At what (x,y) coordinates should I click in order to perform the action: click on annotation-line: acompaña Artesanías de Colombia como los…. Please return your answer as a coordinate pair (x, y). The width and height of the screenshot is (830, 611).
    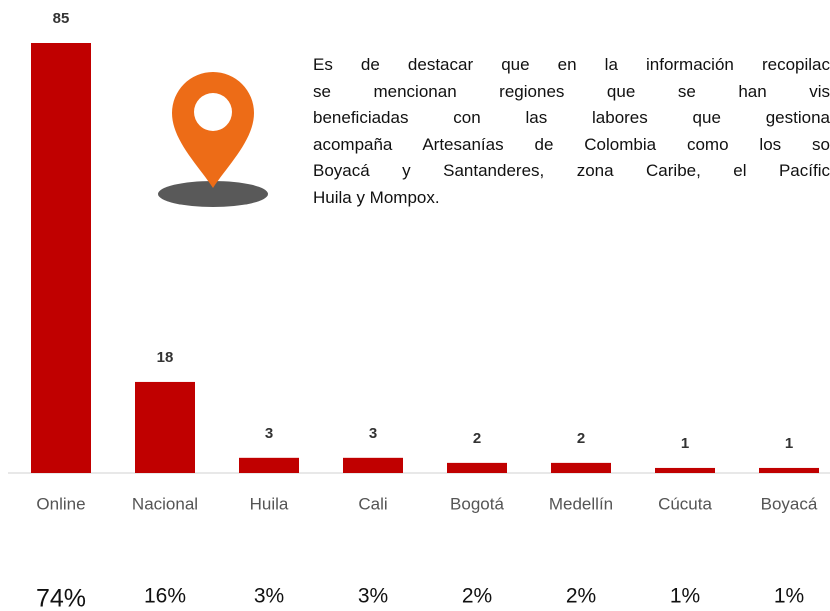
    Looking at the image, I should click on (571, 144).